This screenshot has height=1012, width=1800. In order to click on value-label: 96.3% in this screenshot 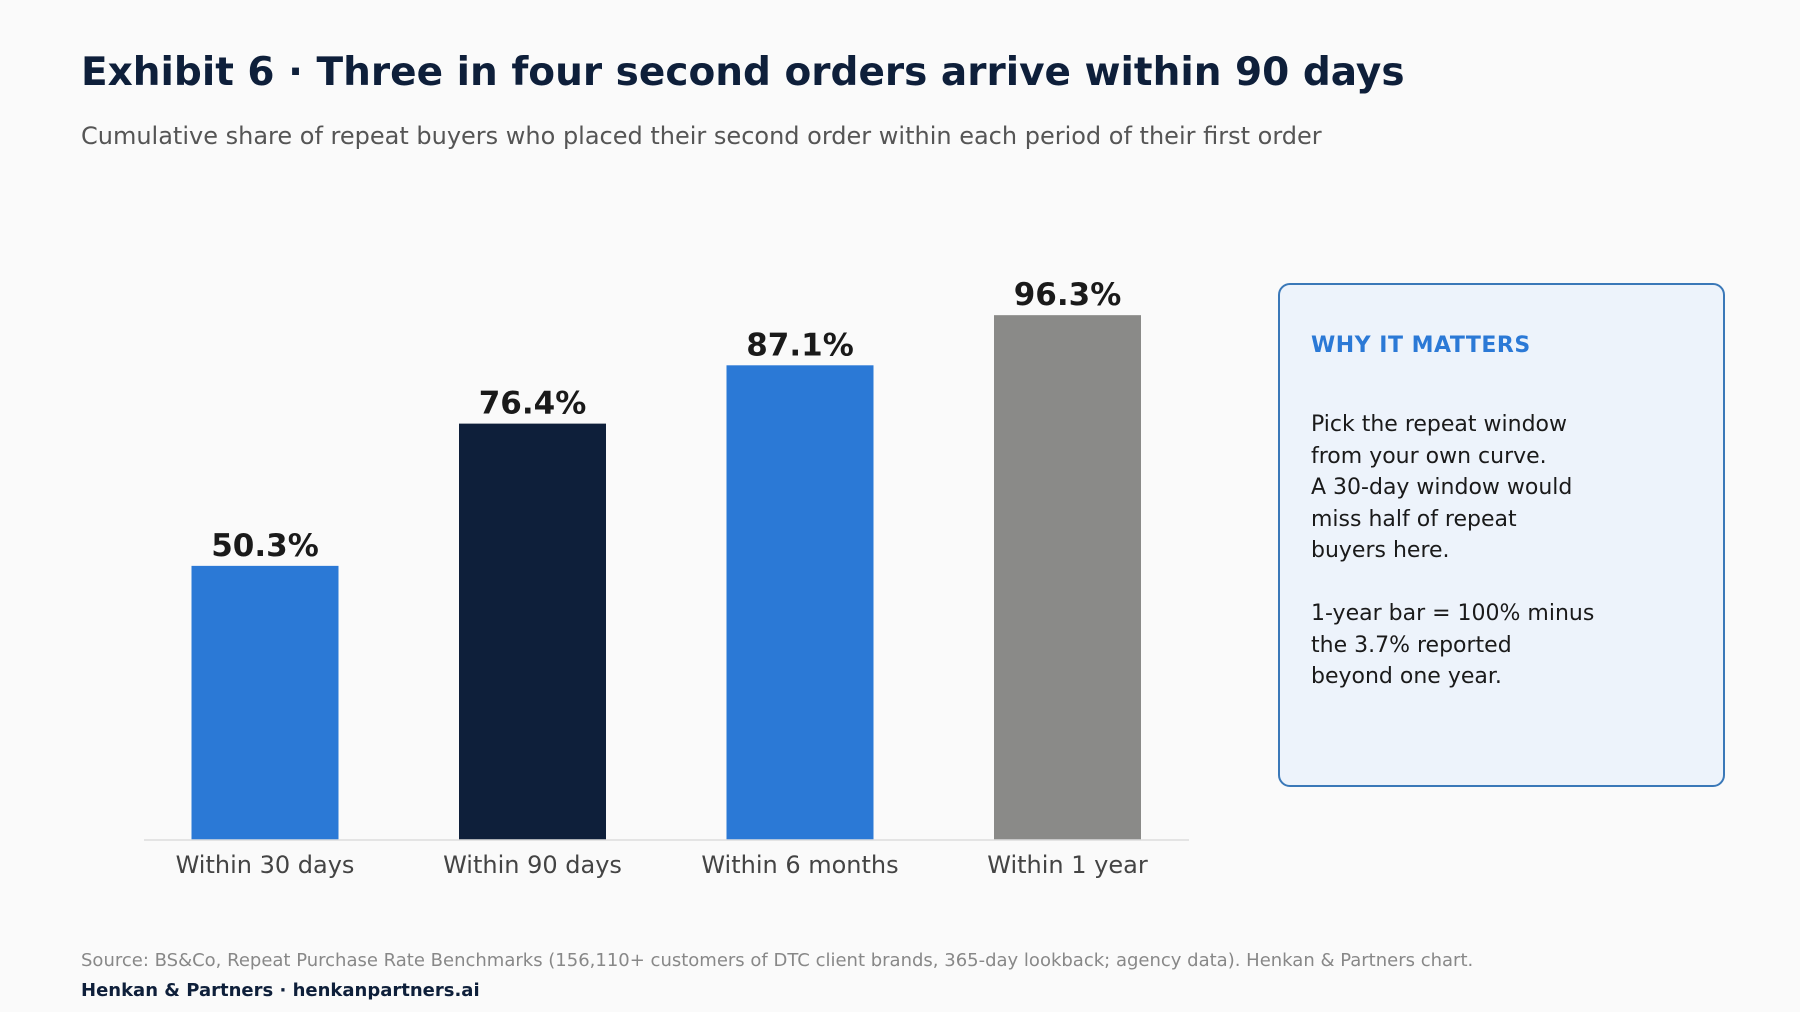, I will do `click(1068, 295)`.